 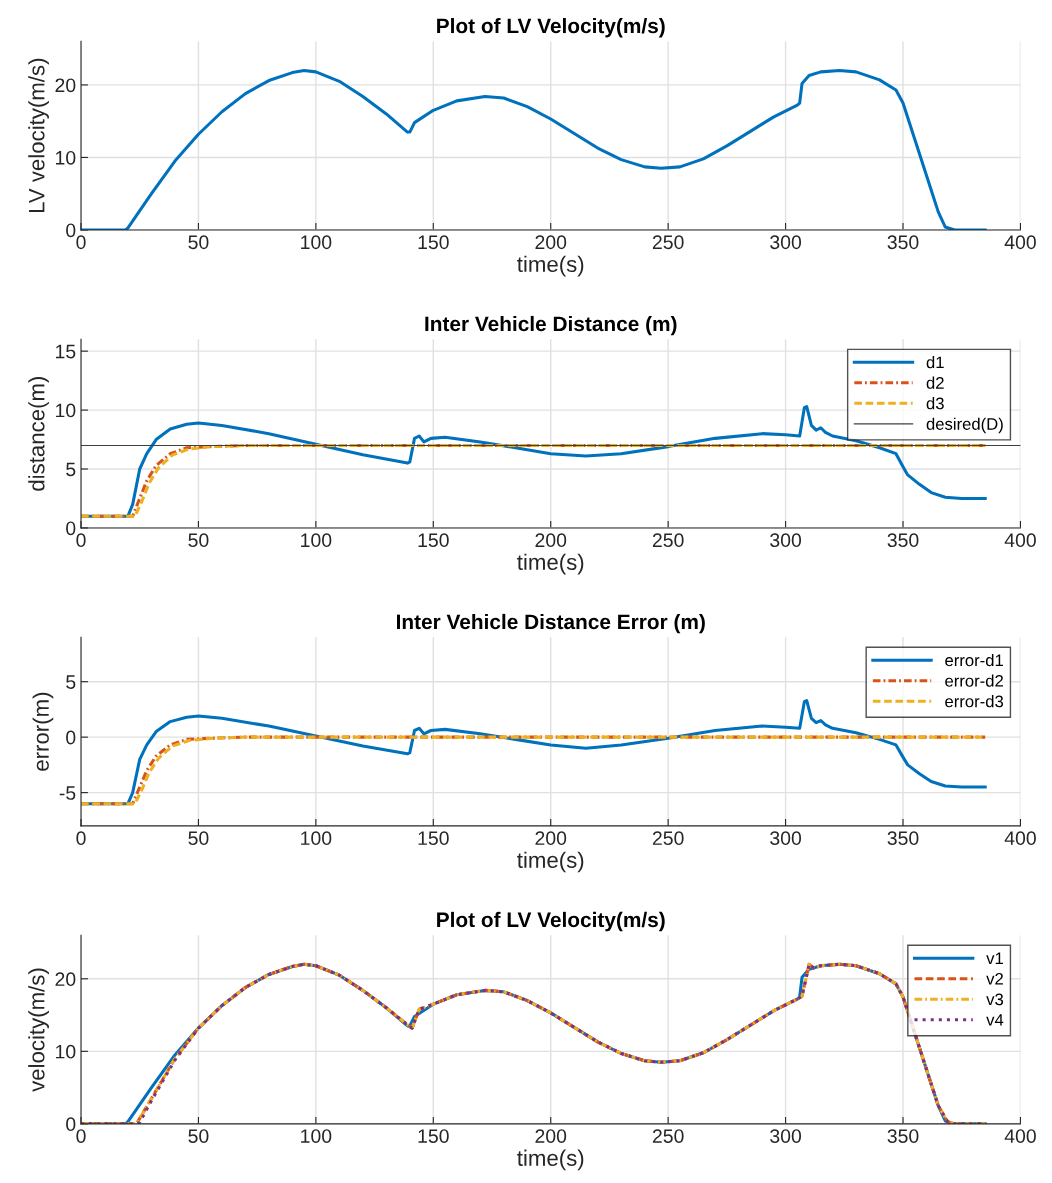 I want to click on y-tick-label: -5, so click(x=67, y=793).